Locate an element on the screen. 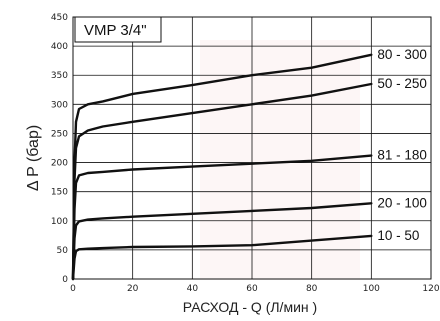 This screenshot has height=321, width=440. y-tick-label: 200 is located at coordinates (59, 164).